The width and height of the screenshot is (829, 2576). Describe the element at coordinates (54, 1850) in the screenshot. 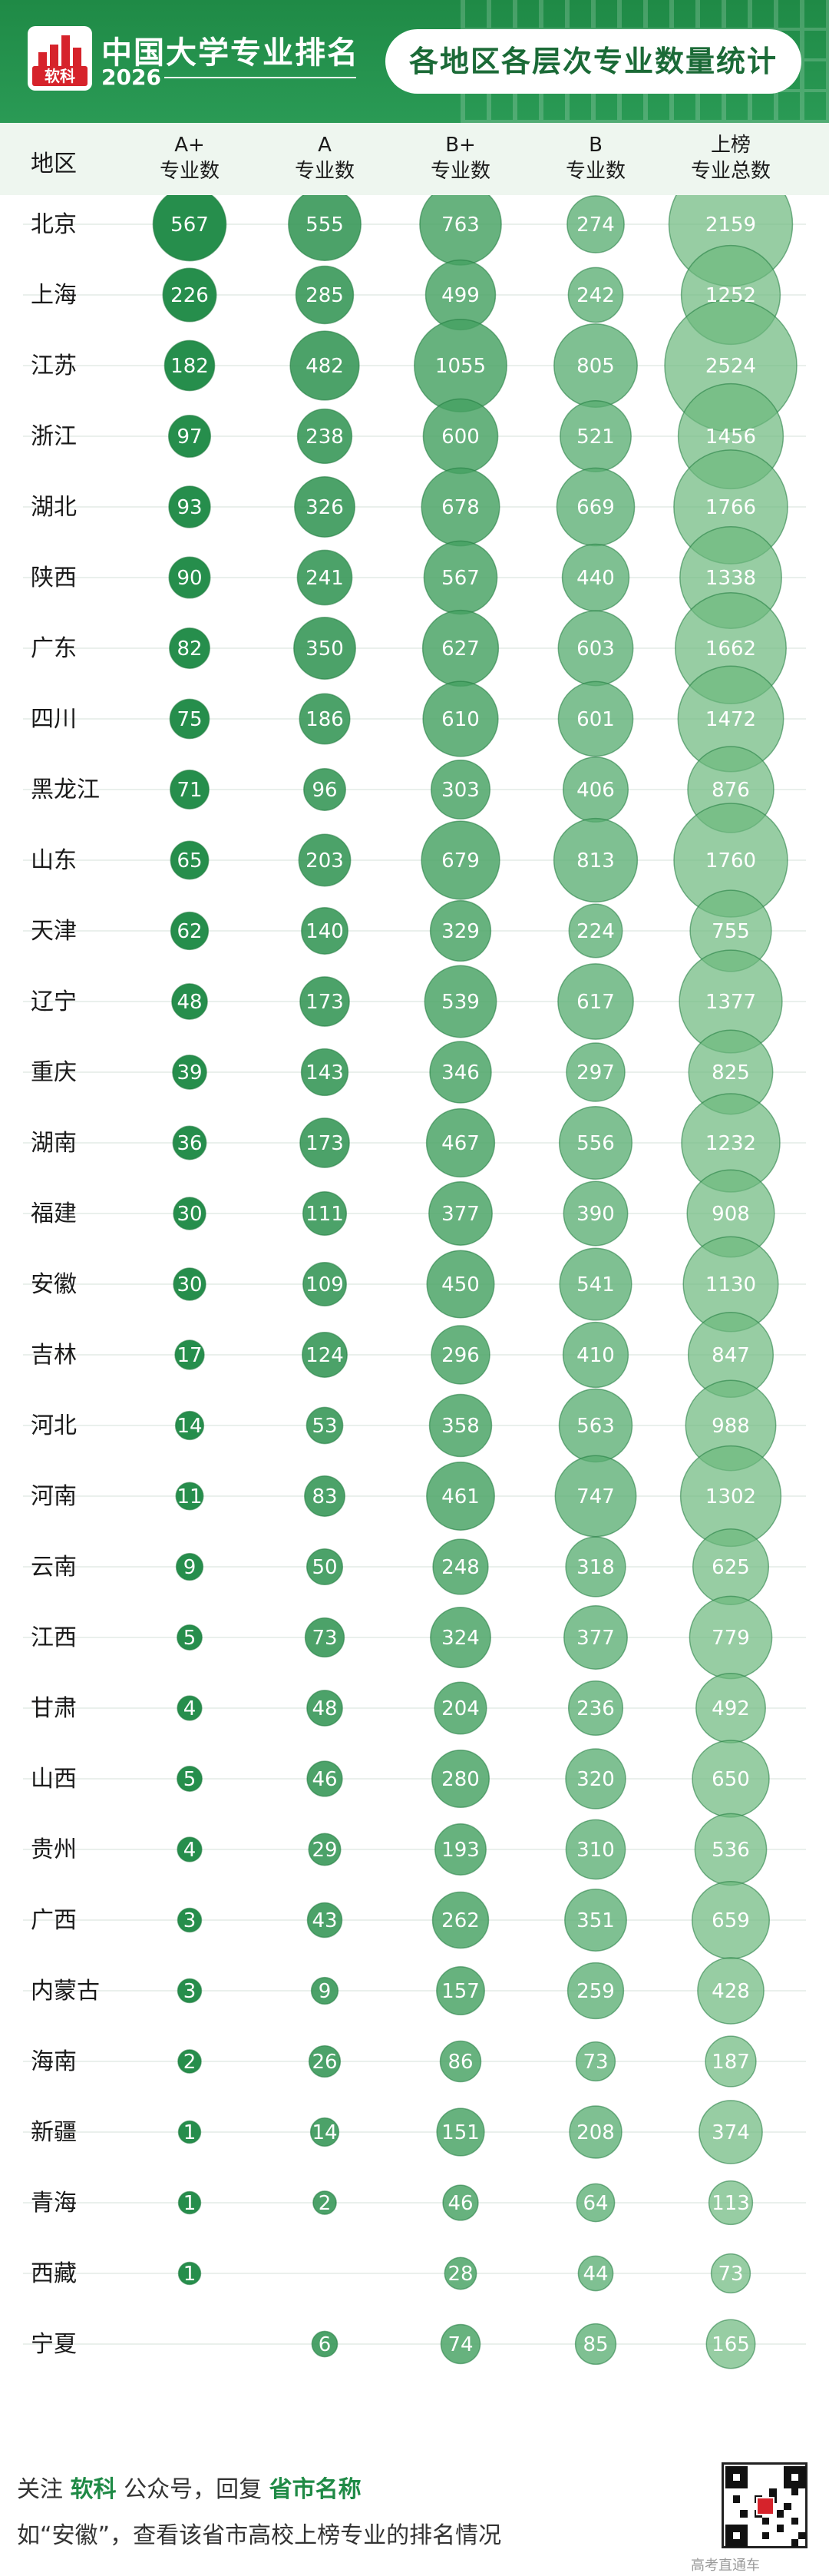

I see `region-label: 贵州` at that location.